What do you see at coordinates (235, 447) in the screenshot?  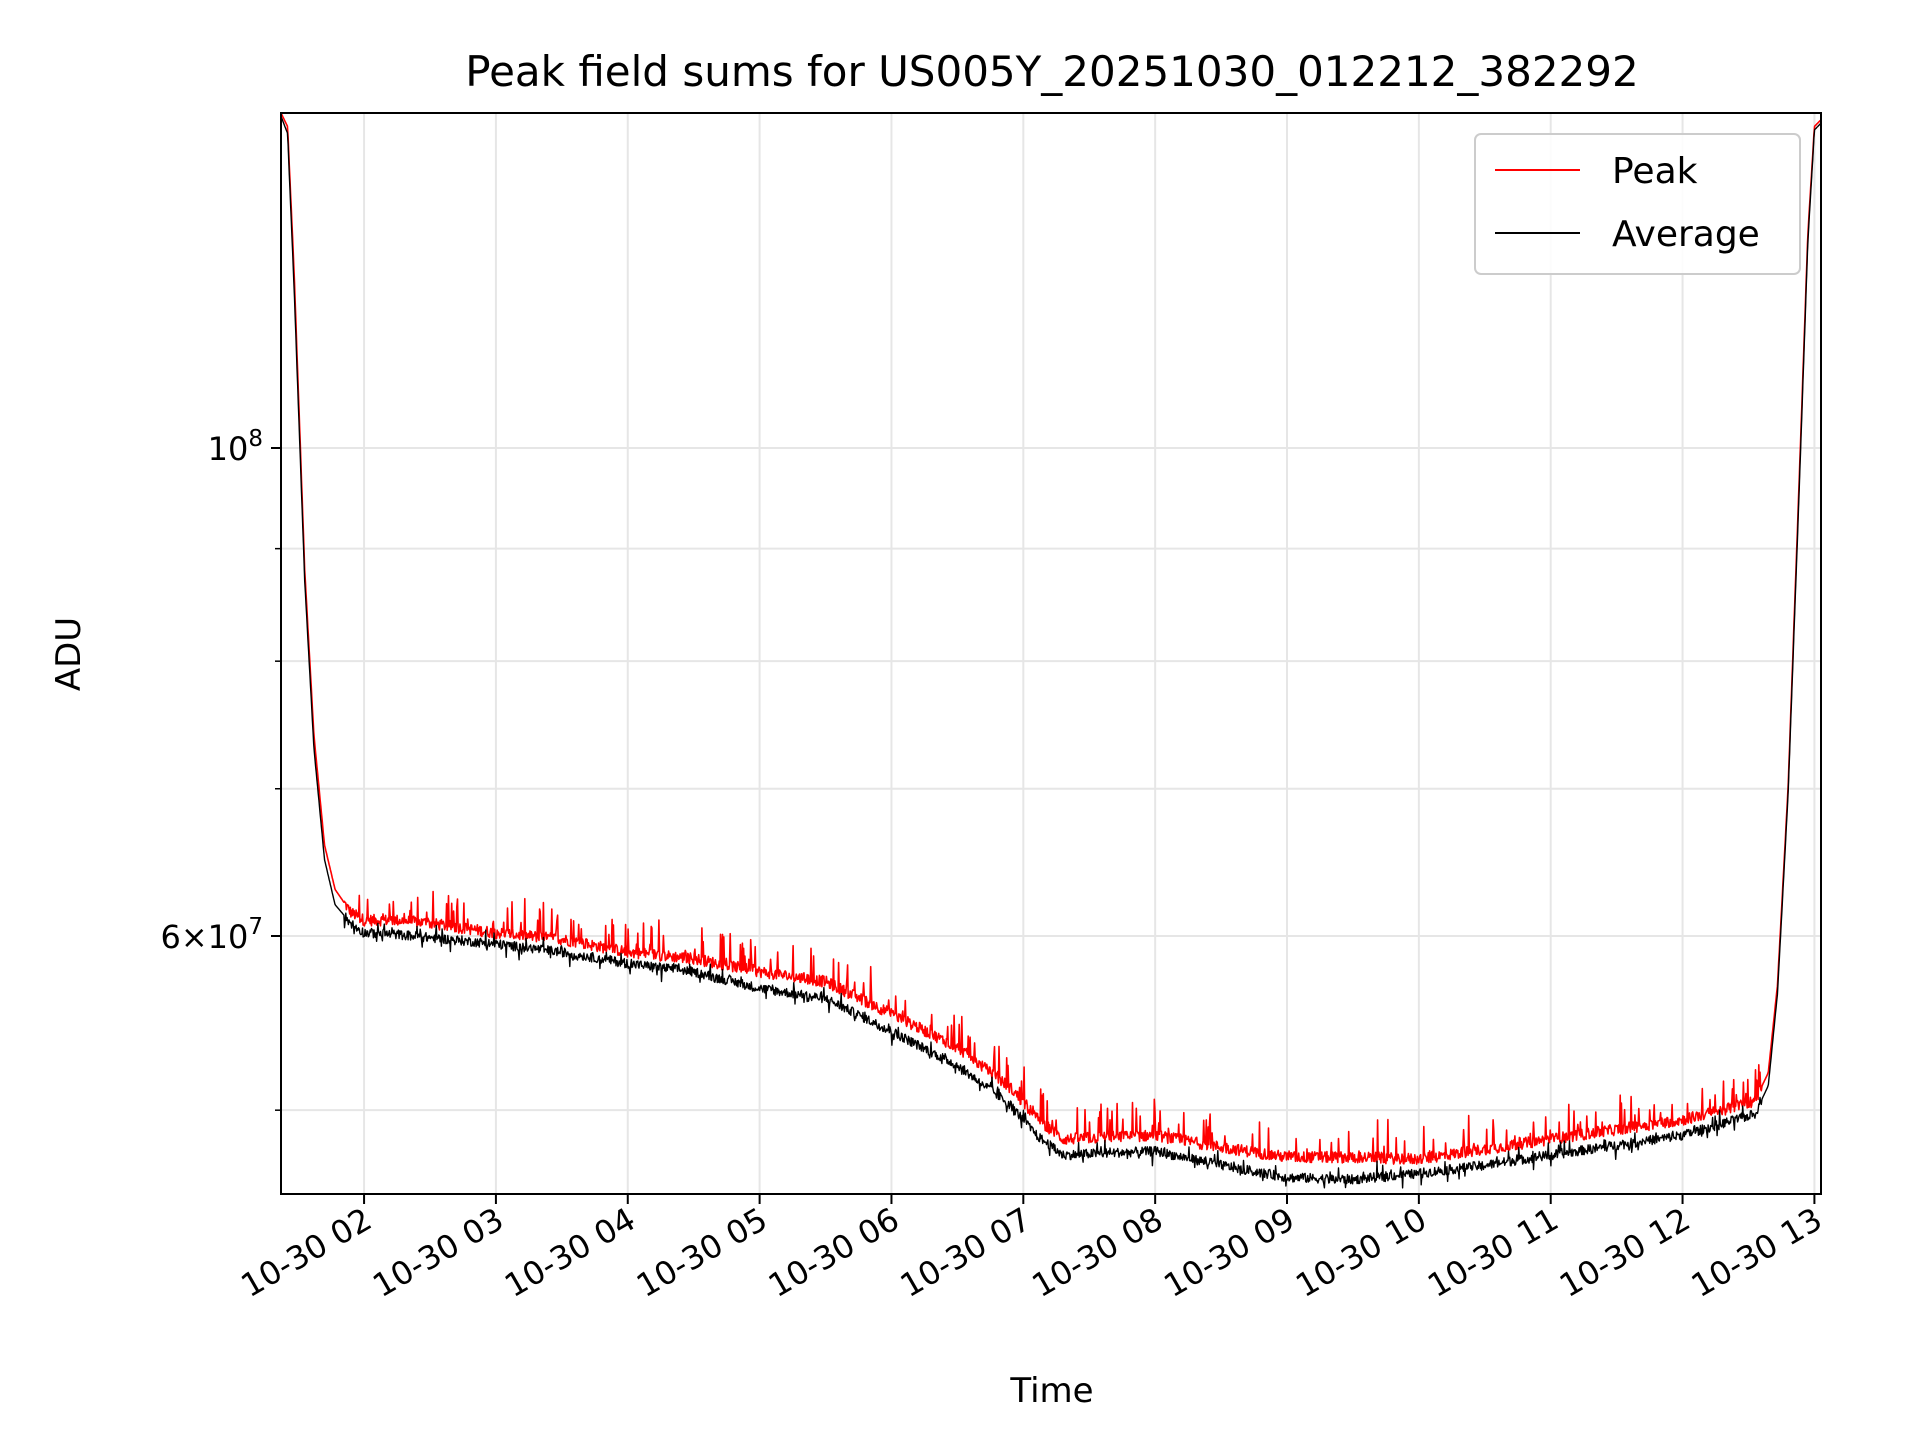 I see `y-tick-label: 108` at bounding box center [235, 447].